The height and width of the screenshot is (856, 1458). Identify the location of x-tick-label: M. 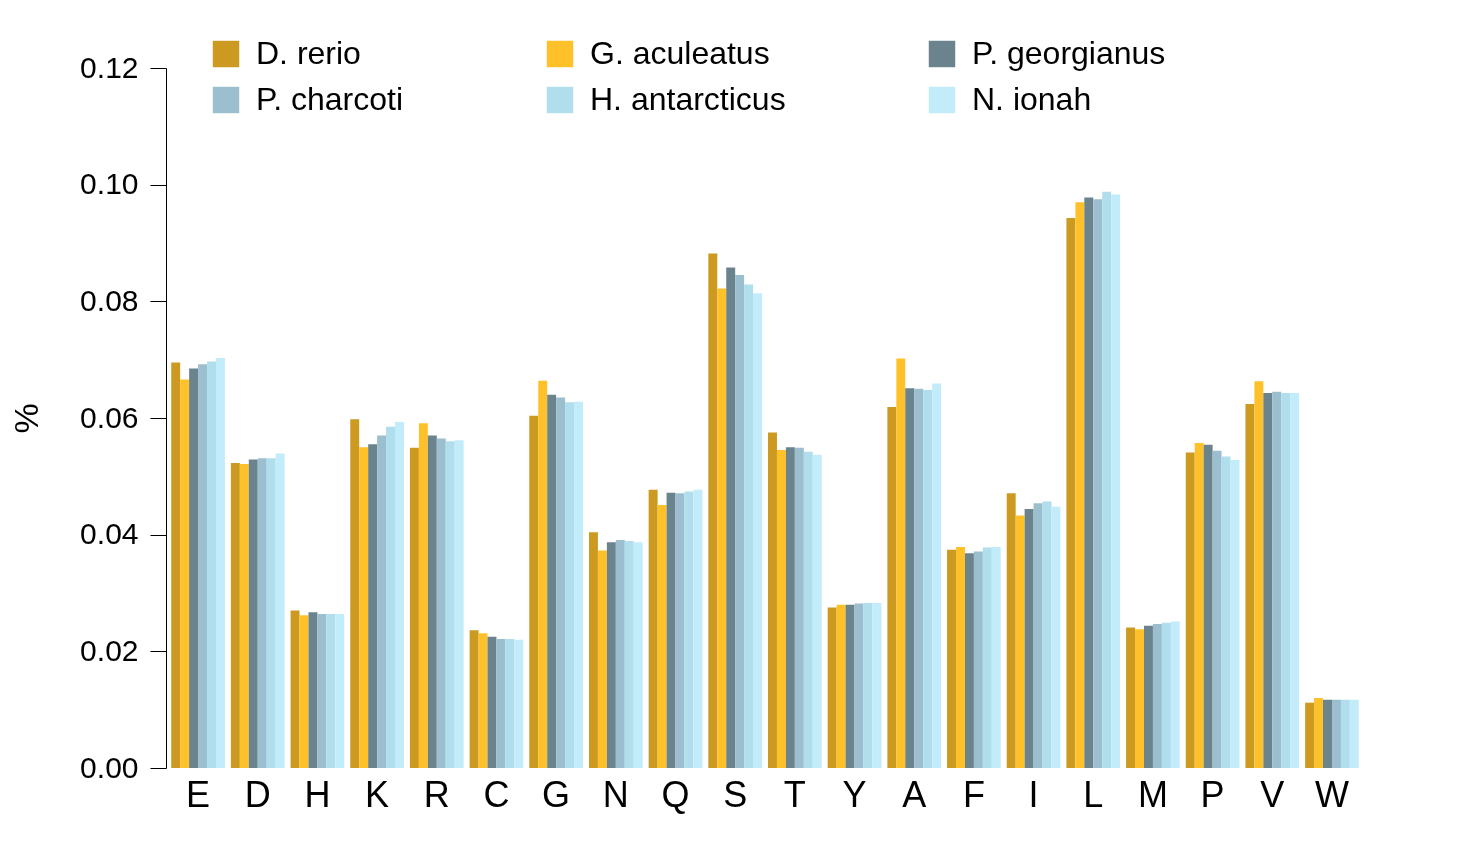
(1152, 794).